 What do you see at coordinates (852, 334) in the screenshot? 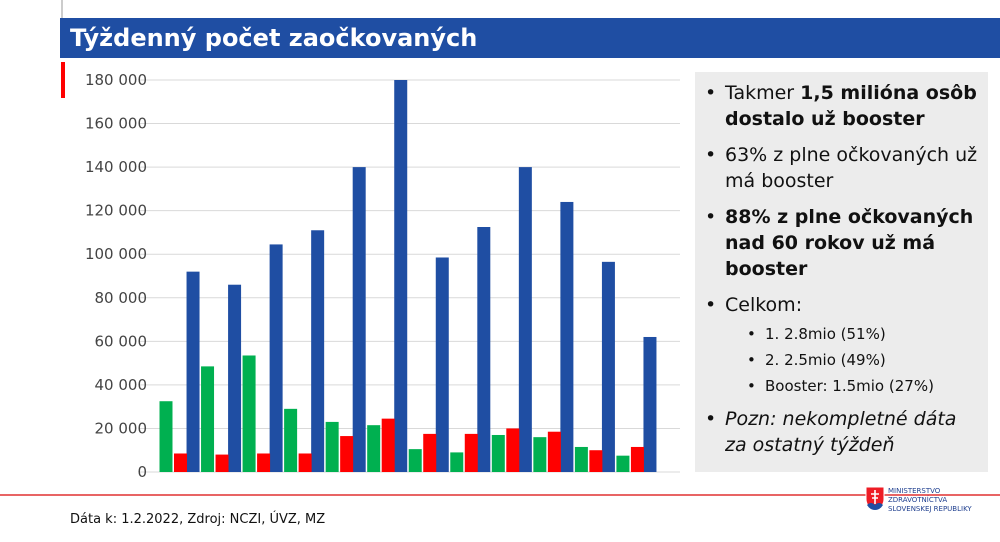
I see `sub-bullet: 1. 2.8mio (51%)` at bounding box center [852, 334].